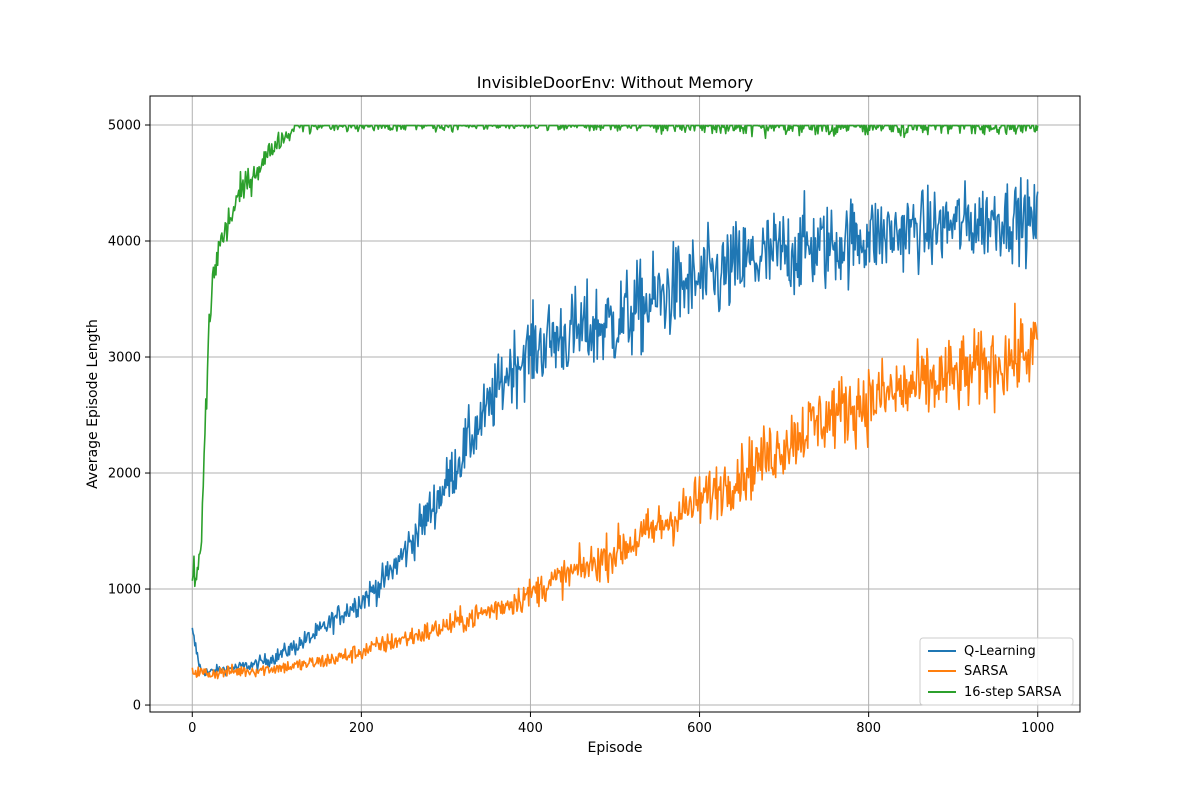 This screenshot has height=800, width=1200. What do you see at coordinates (124, 474) in the screenshot?
I see `y-tick-label: 2000` at bounding box center [124, 474].